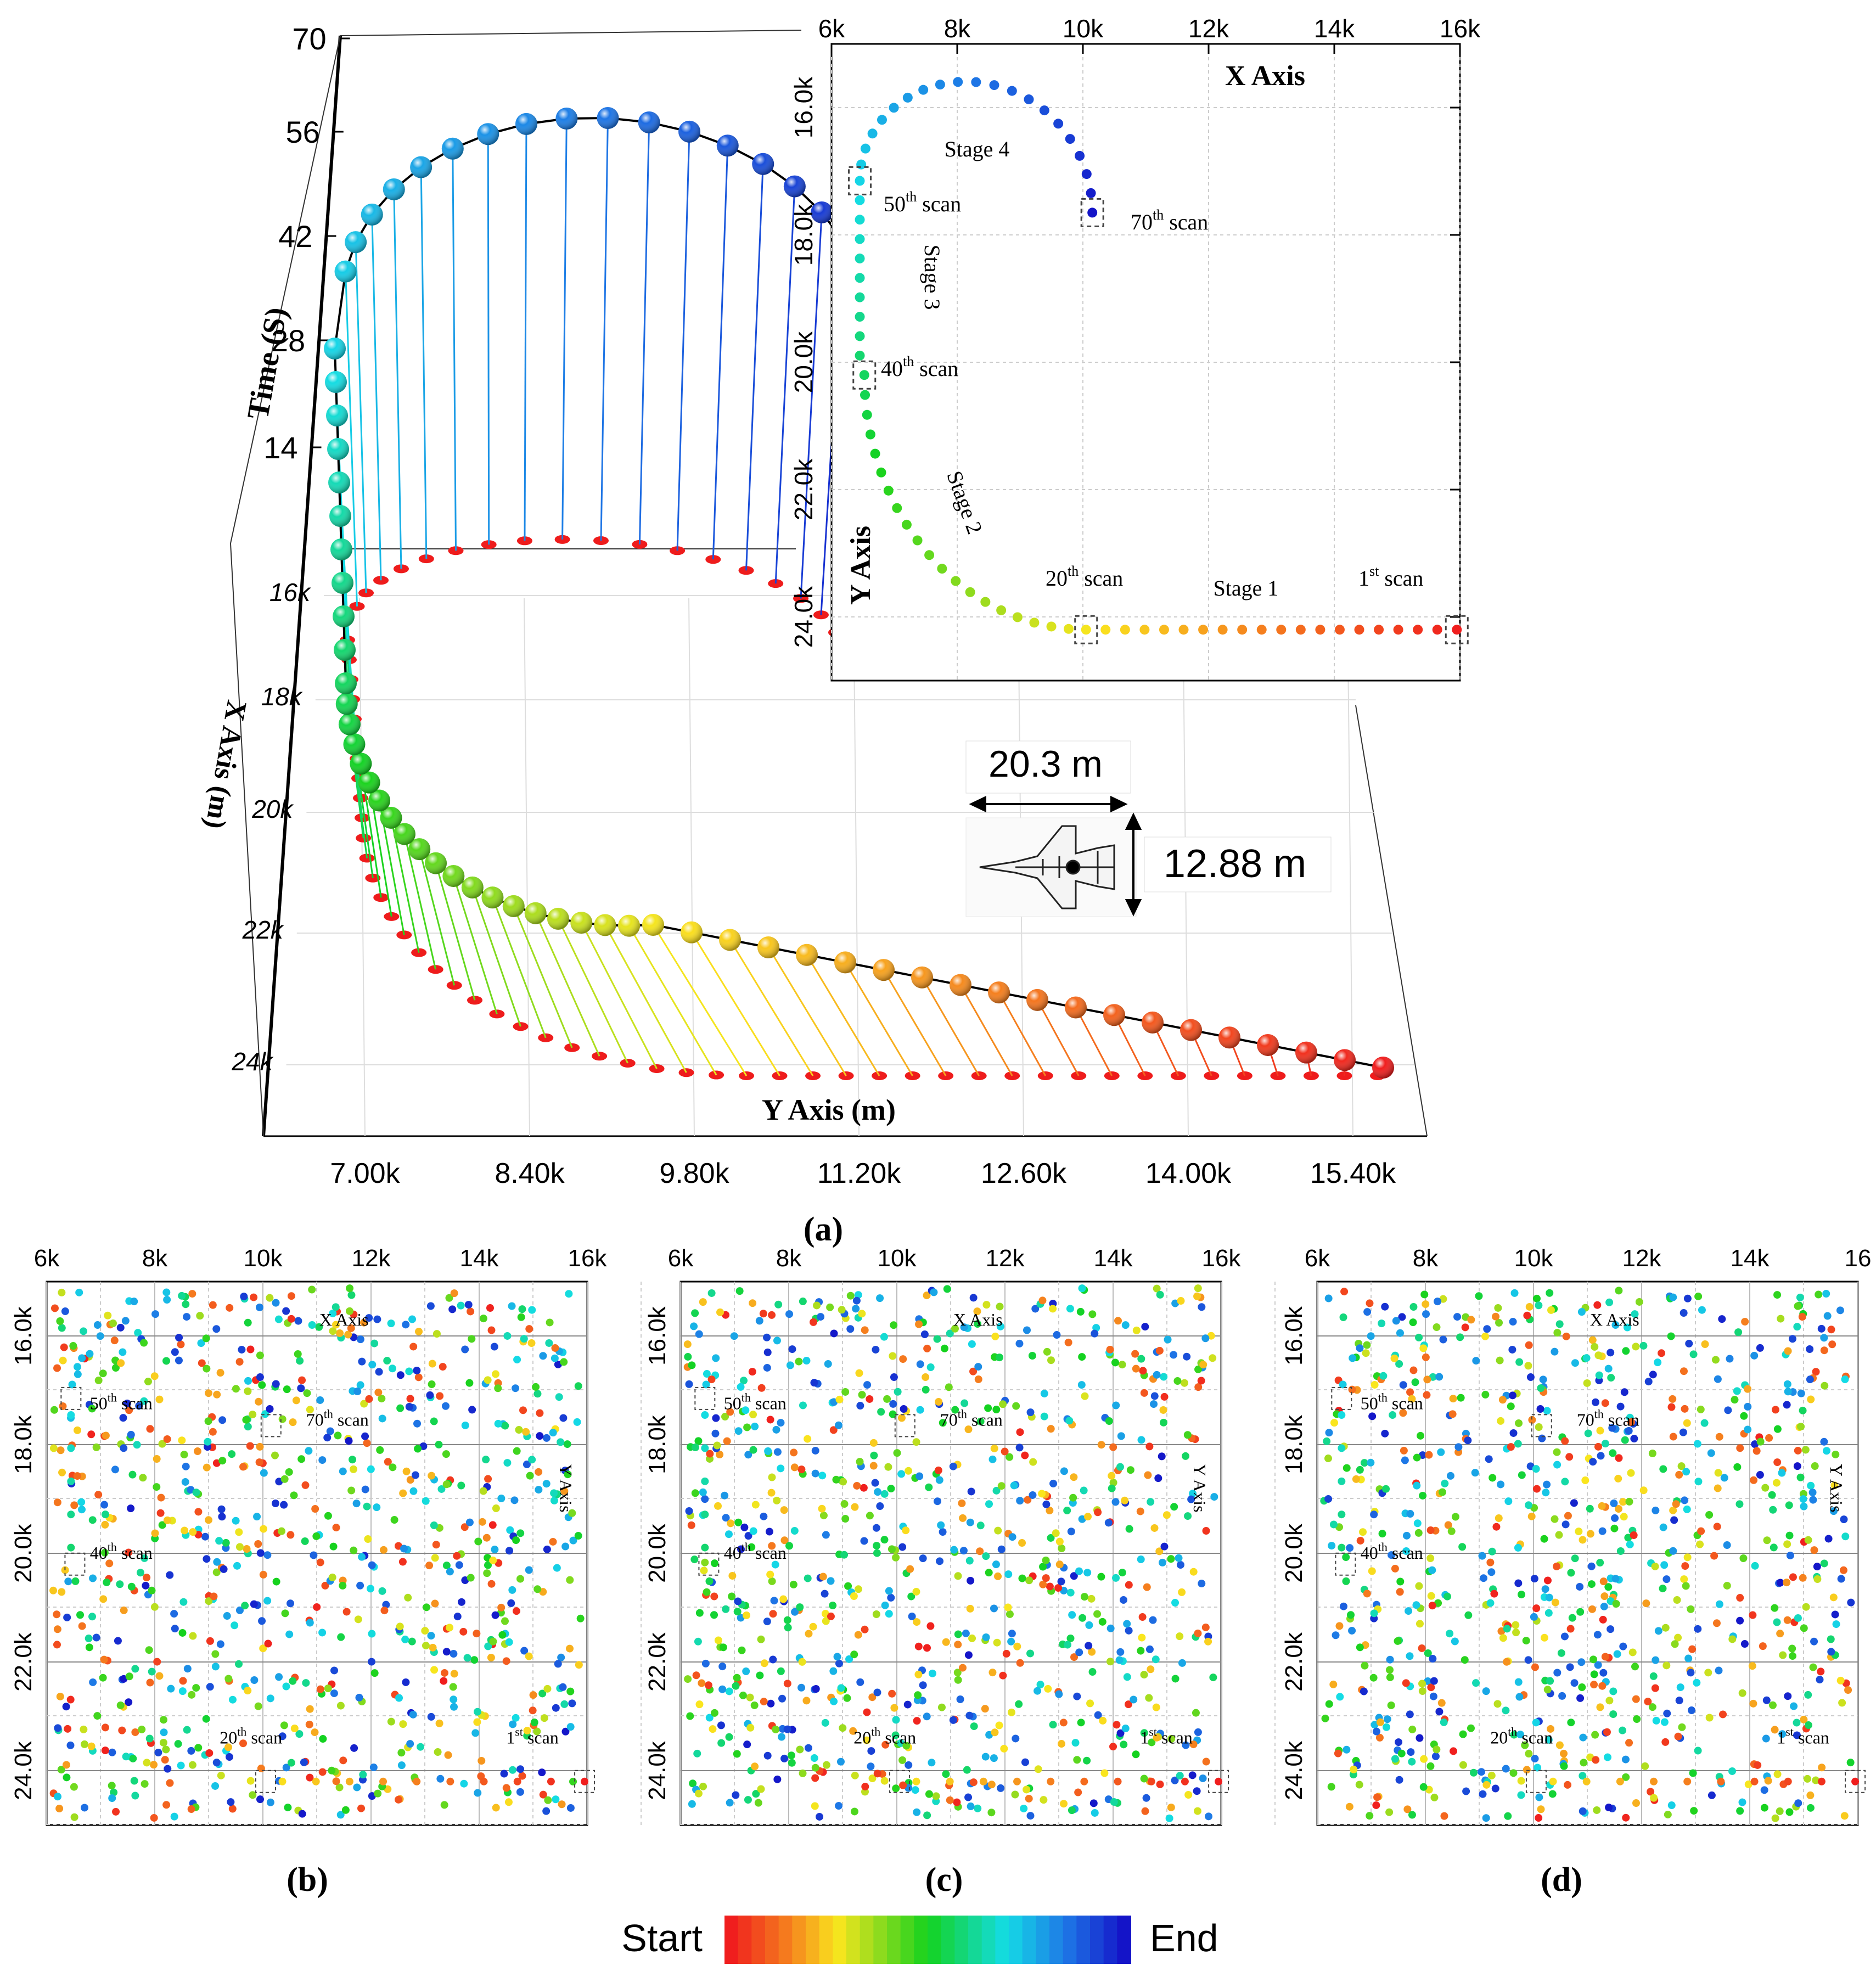 Image resolution: width=1876 pixels, height=1971 pixels. What do you see at coordinates (302, 132) in the screenshot?
I see `z-tick-label: 56` at bounding box center [302, 132].